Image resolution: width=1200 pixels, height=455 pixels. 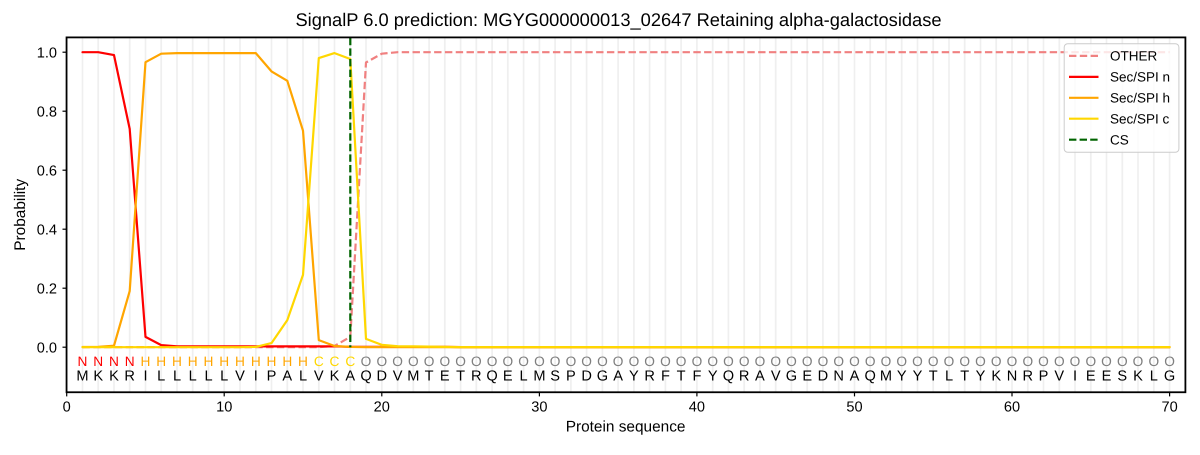 I want to click on svg-text: F, so click(x=696, y=377).